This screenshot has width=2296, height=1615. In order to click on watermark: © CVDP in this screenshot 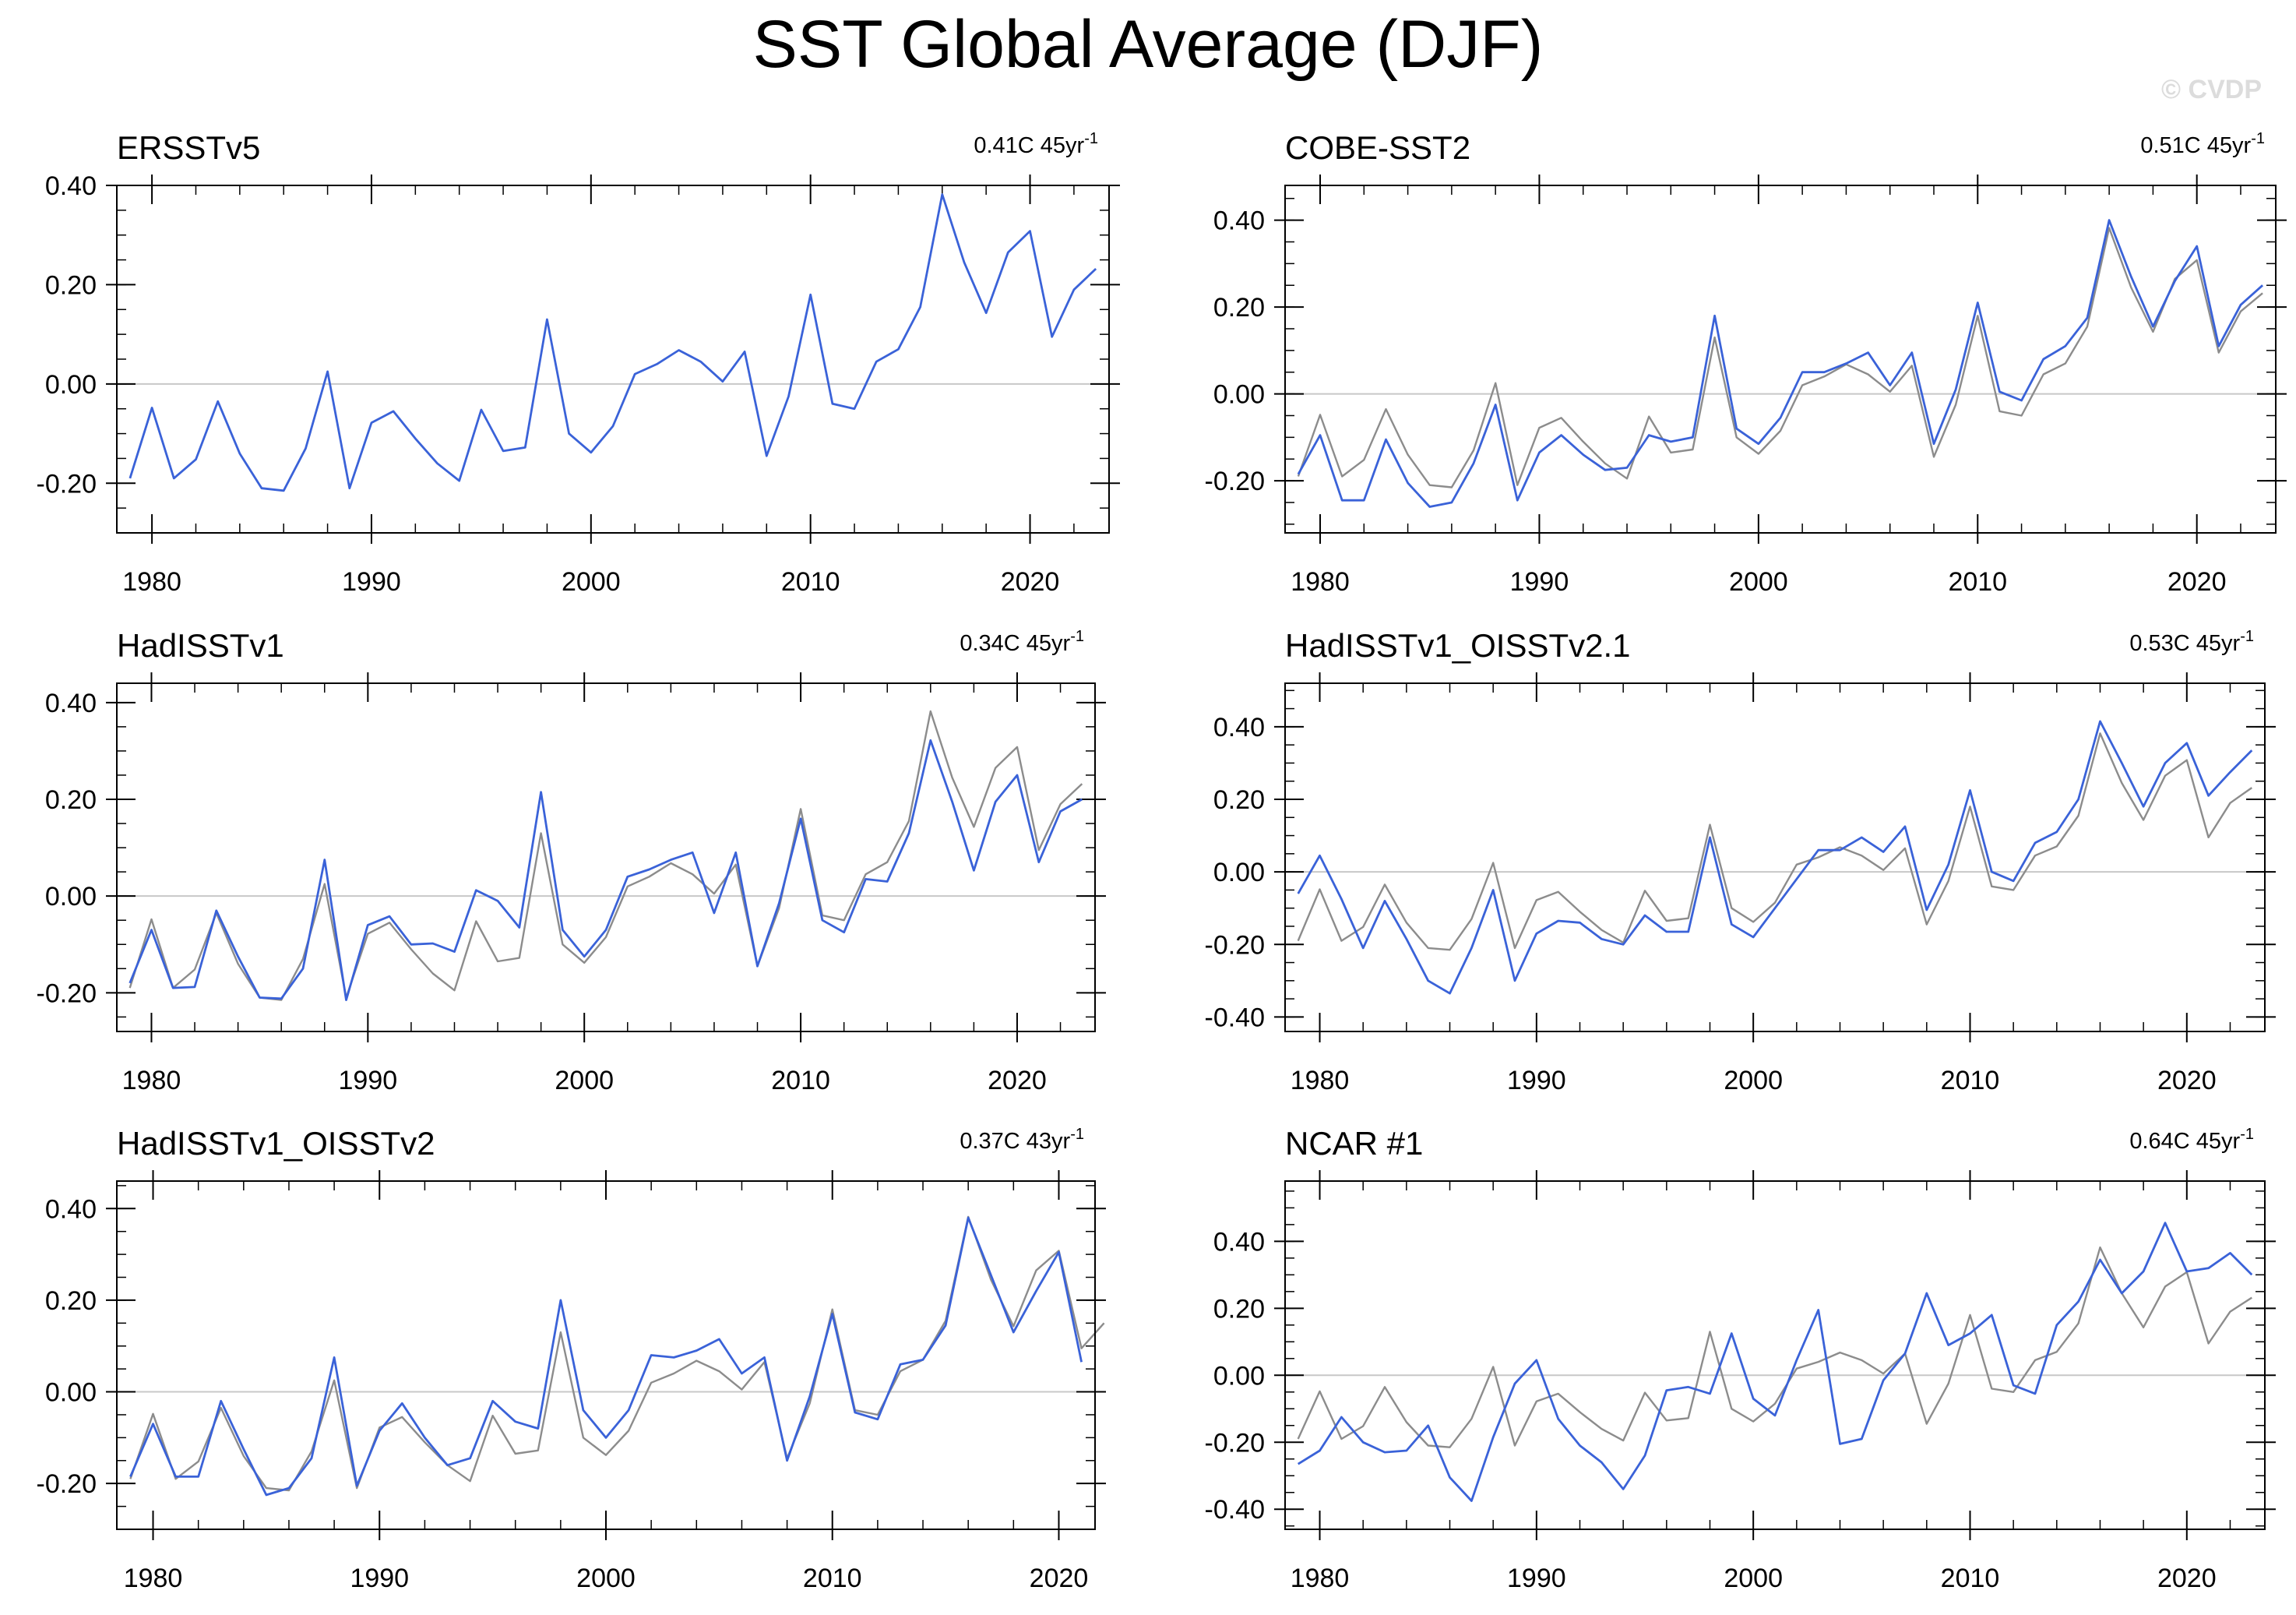, I will do `click(2211, 89)`.